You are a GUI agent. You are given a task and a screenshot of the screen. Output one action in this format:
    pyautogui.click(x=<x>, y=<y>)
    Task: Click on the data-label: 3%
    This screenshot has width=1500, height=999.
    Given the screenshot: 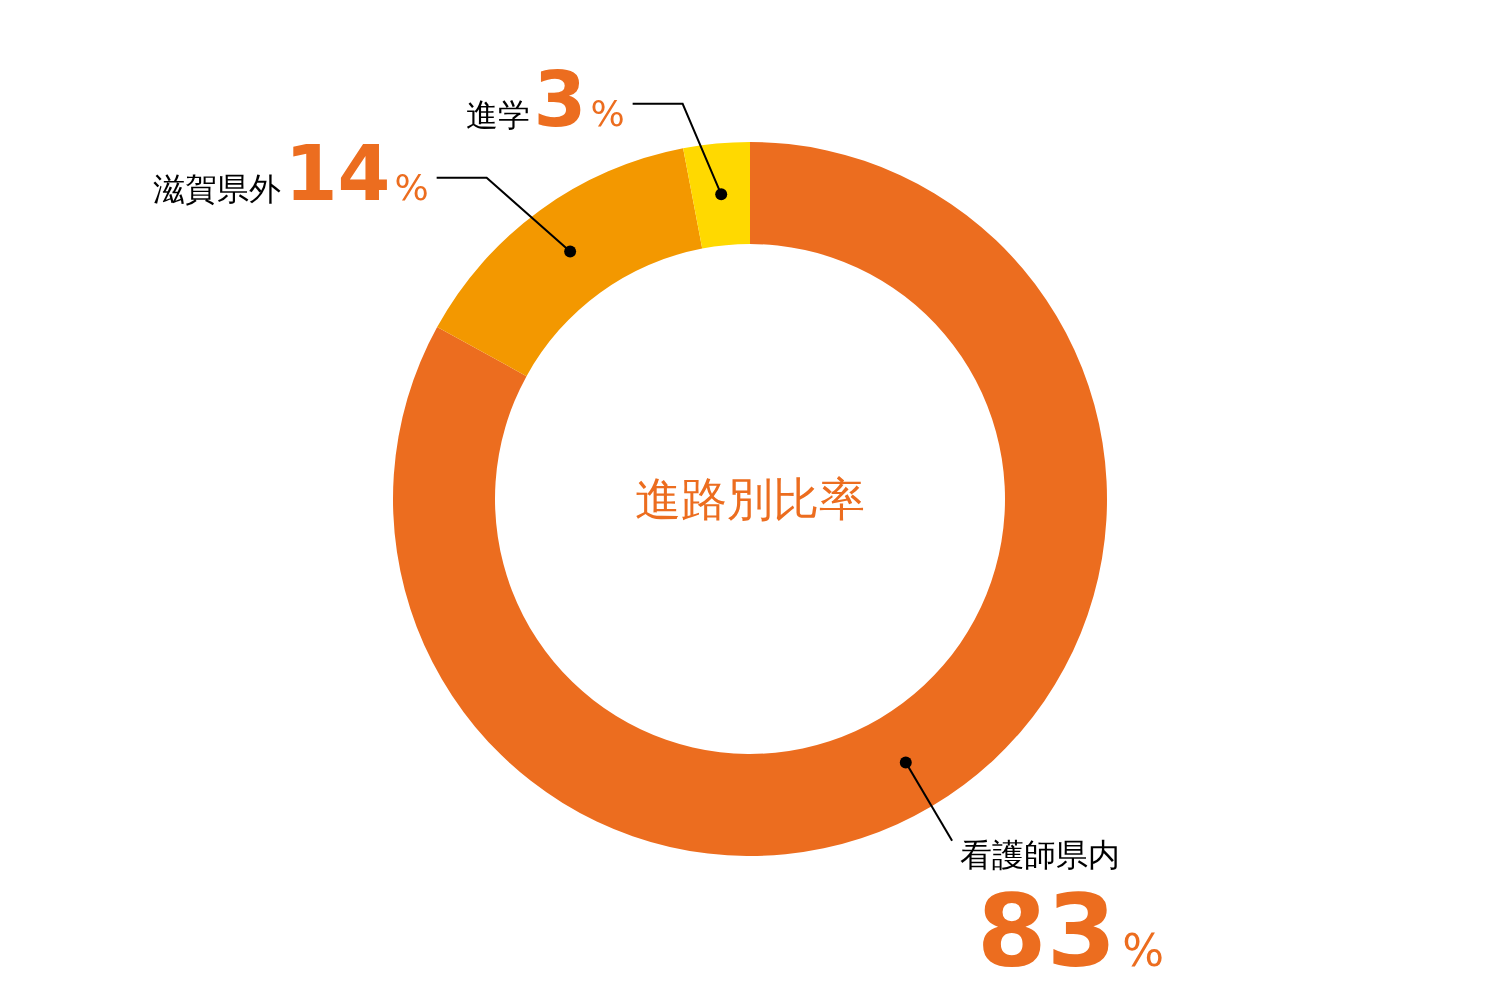 What is the action you would take?
    pyautogui.click(x=579, y=99)
    